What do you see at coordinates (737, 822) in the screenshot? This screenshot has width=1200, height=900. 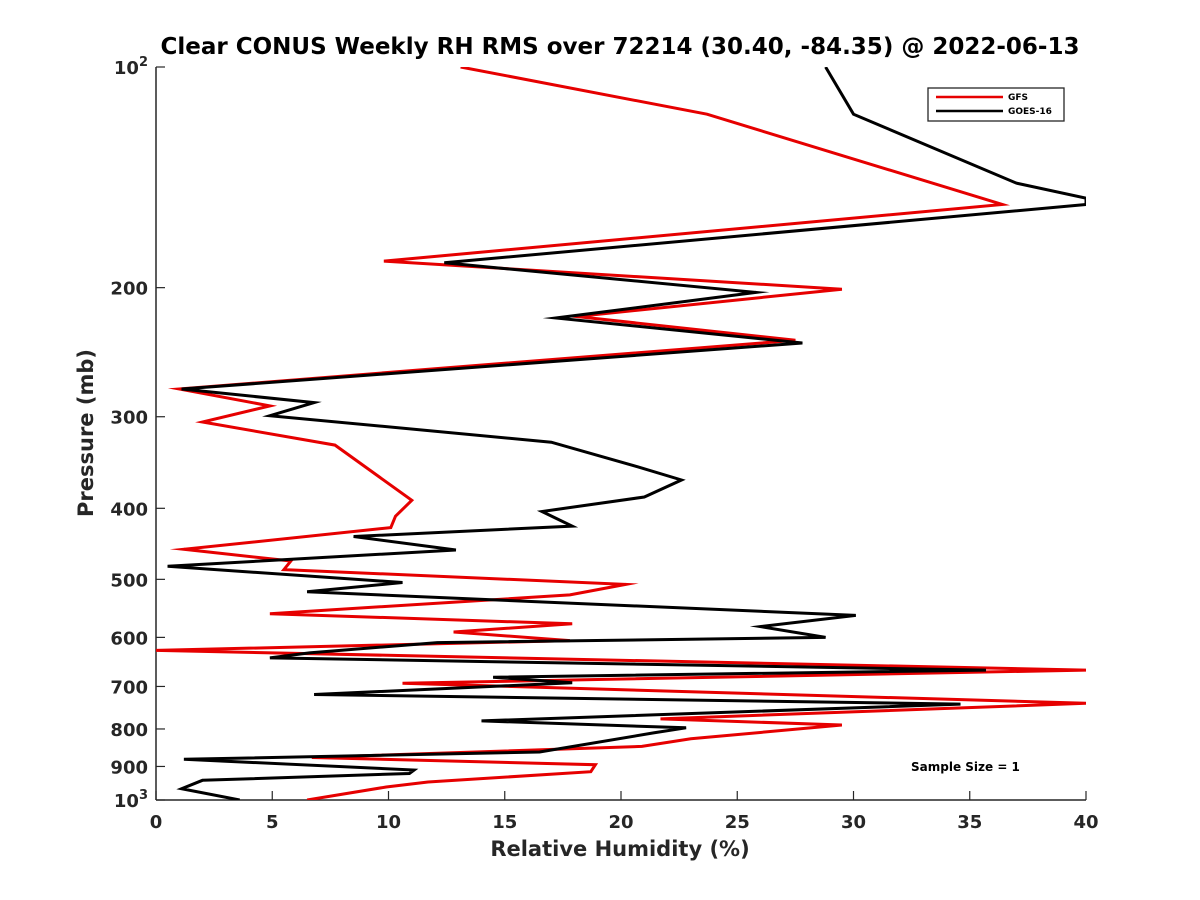 I see `x-tick-label: 25` at bounding box center [737, 822].